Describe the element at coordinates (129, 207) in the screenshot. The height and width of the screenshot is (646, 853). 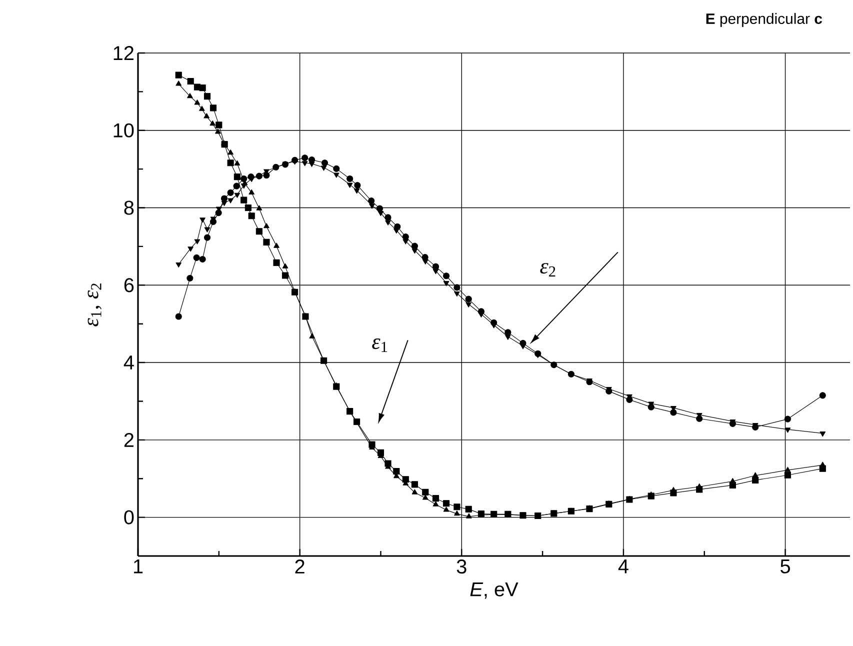
I see `y-tick-label: 8` at that location.